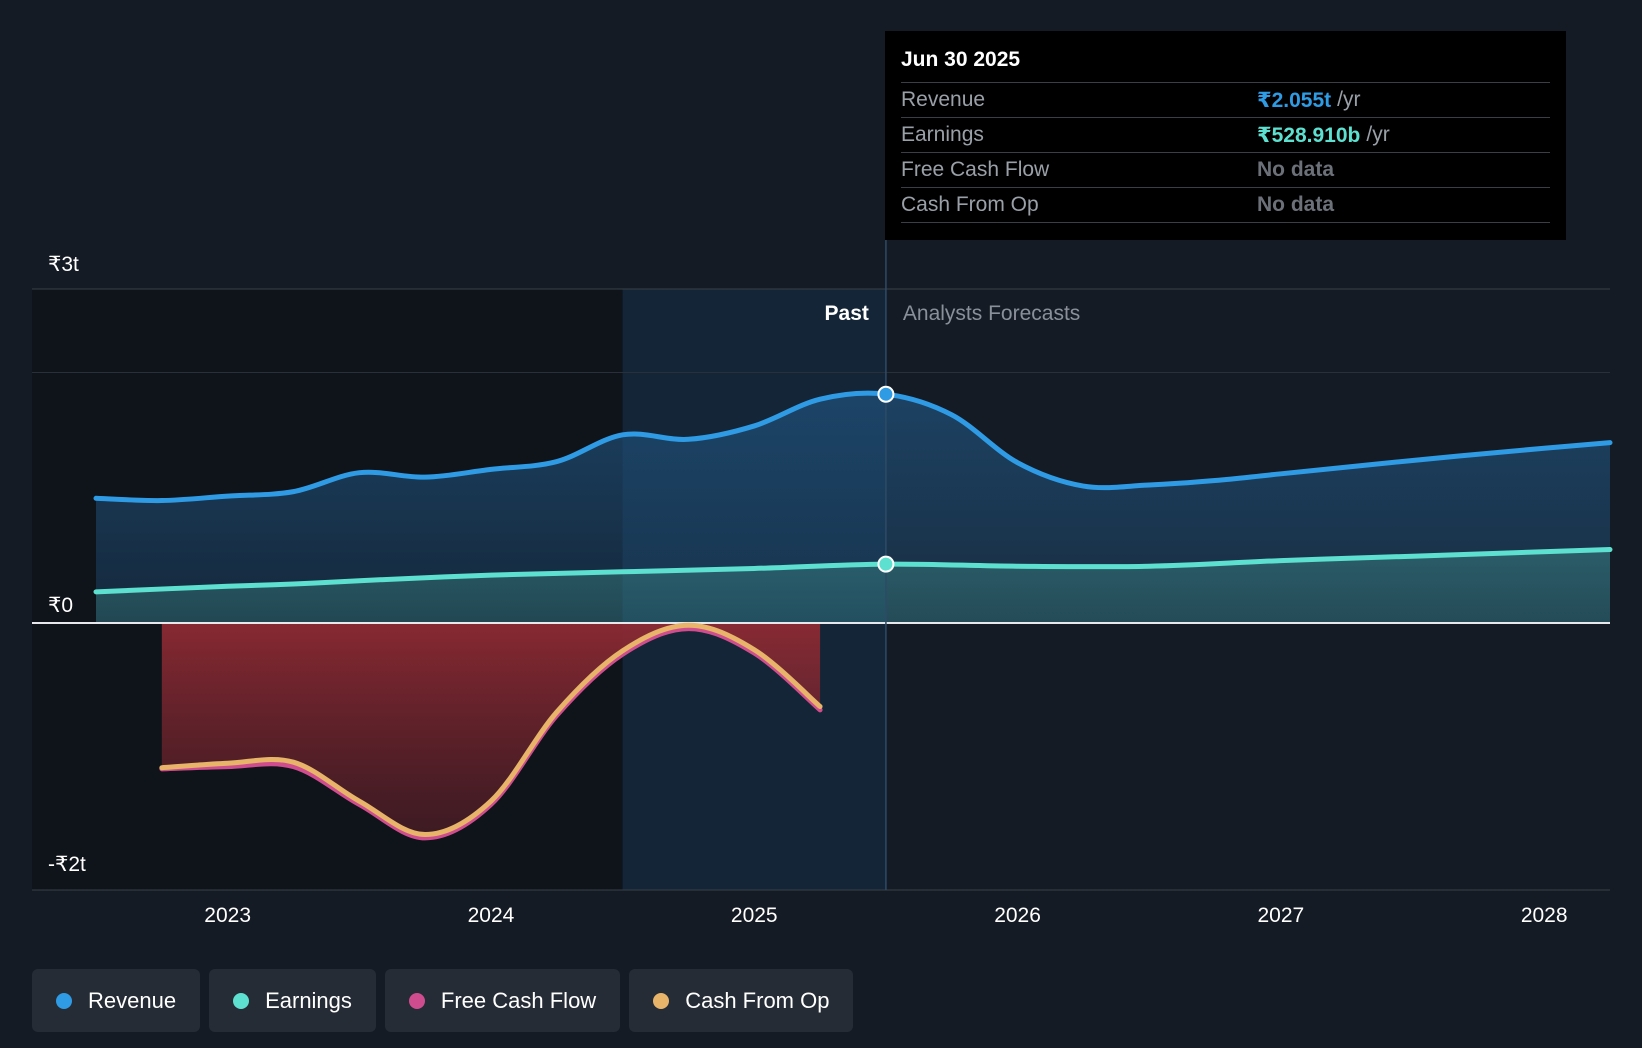 The height and width of the screenshot is (1048, 1642). What do you see at coordinates (518, 1000) in the screenshot?
I see `legend-label: Free Cash Flow` at bounding box center [518, 1000].